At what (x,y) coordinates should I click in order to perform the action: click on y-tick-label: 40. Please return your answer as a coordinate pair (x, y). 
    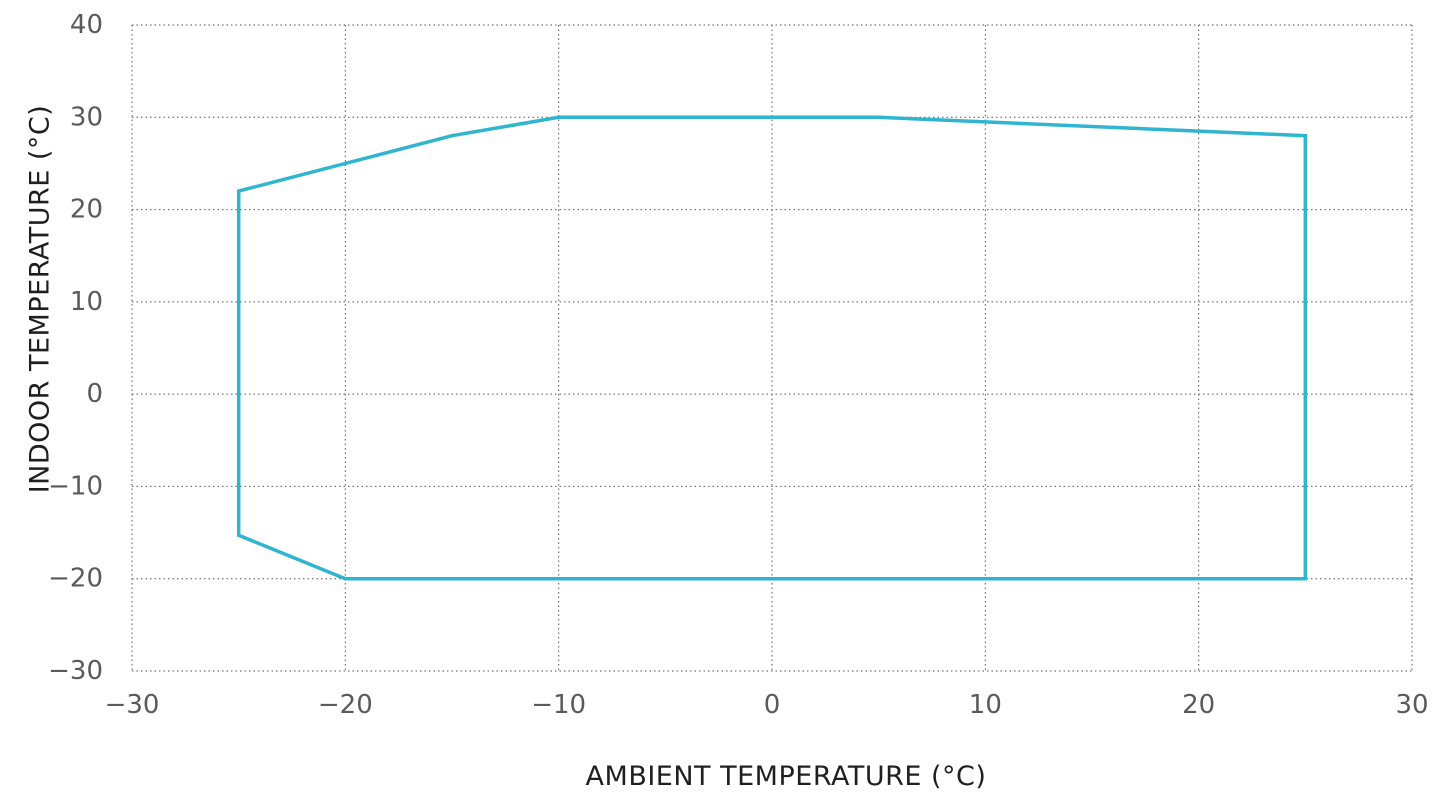
    Looking at the image, I should click on (86, 25).